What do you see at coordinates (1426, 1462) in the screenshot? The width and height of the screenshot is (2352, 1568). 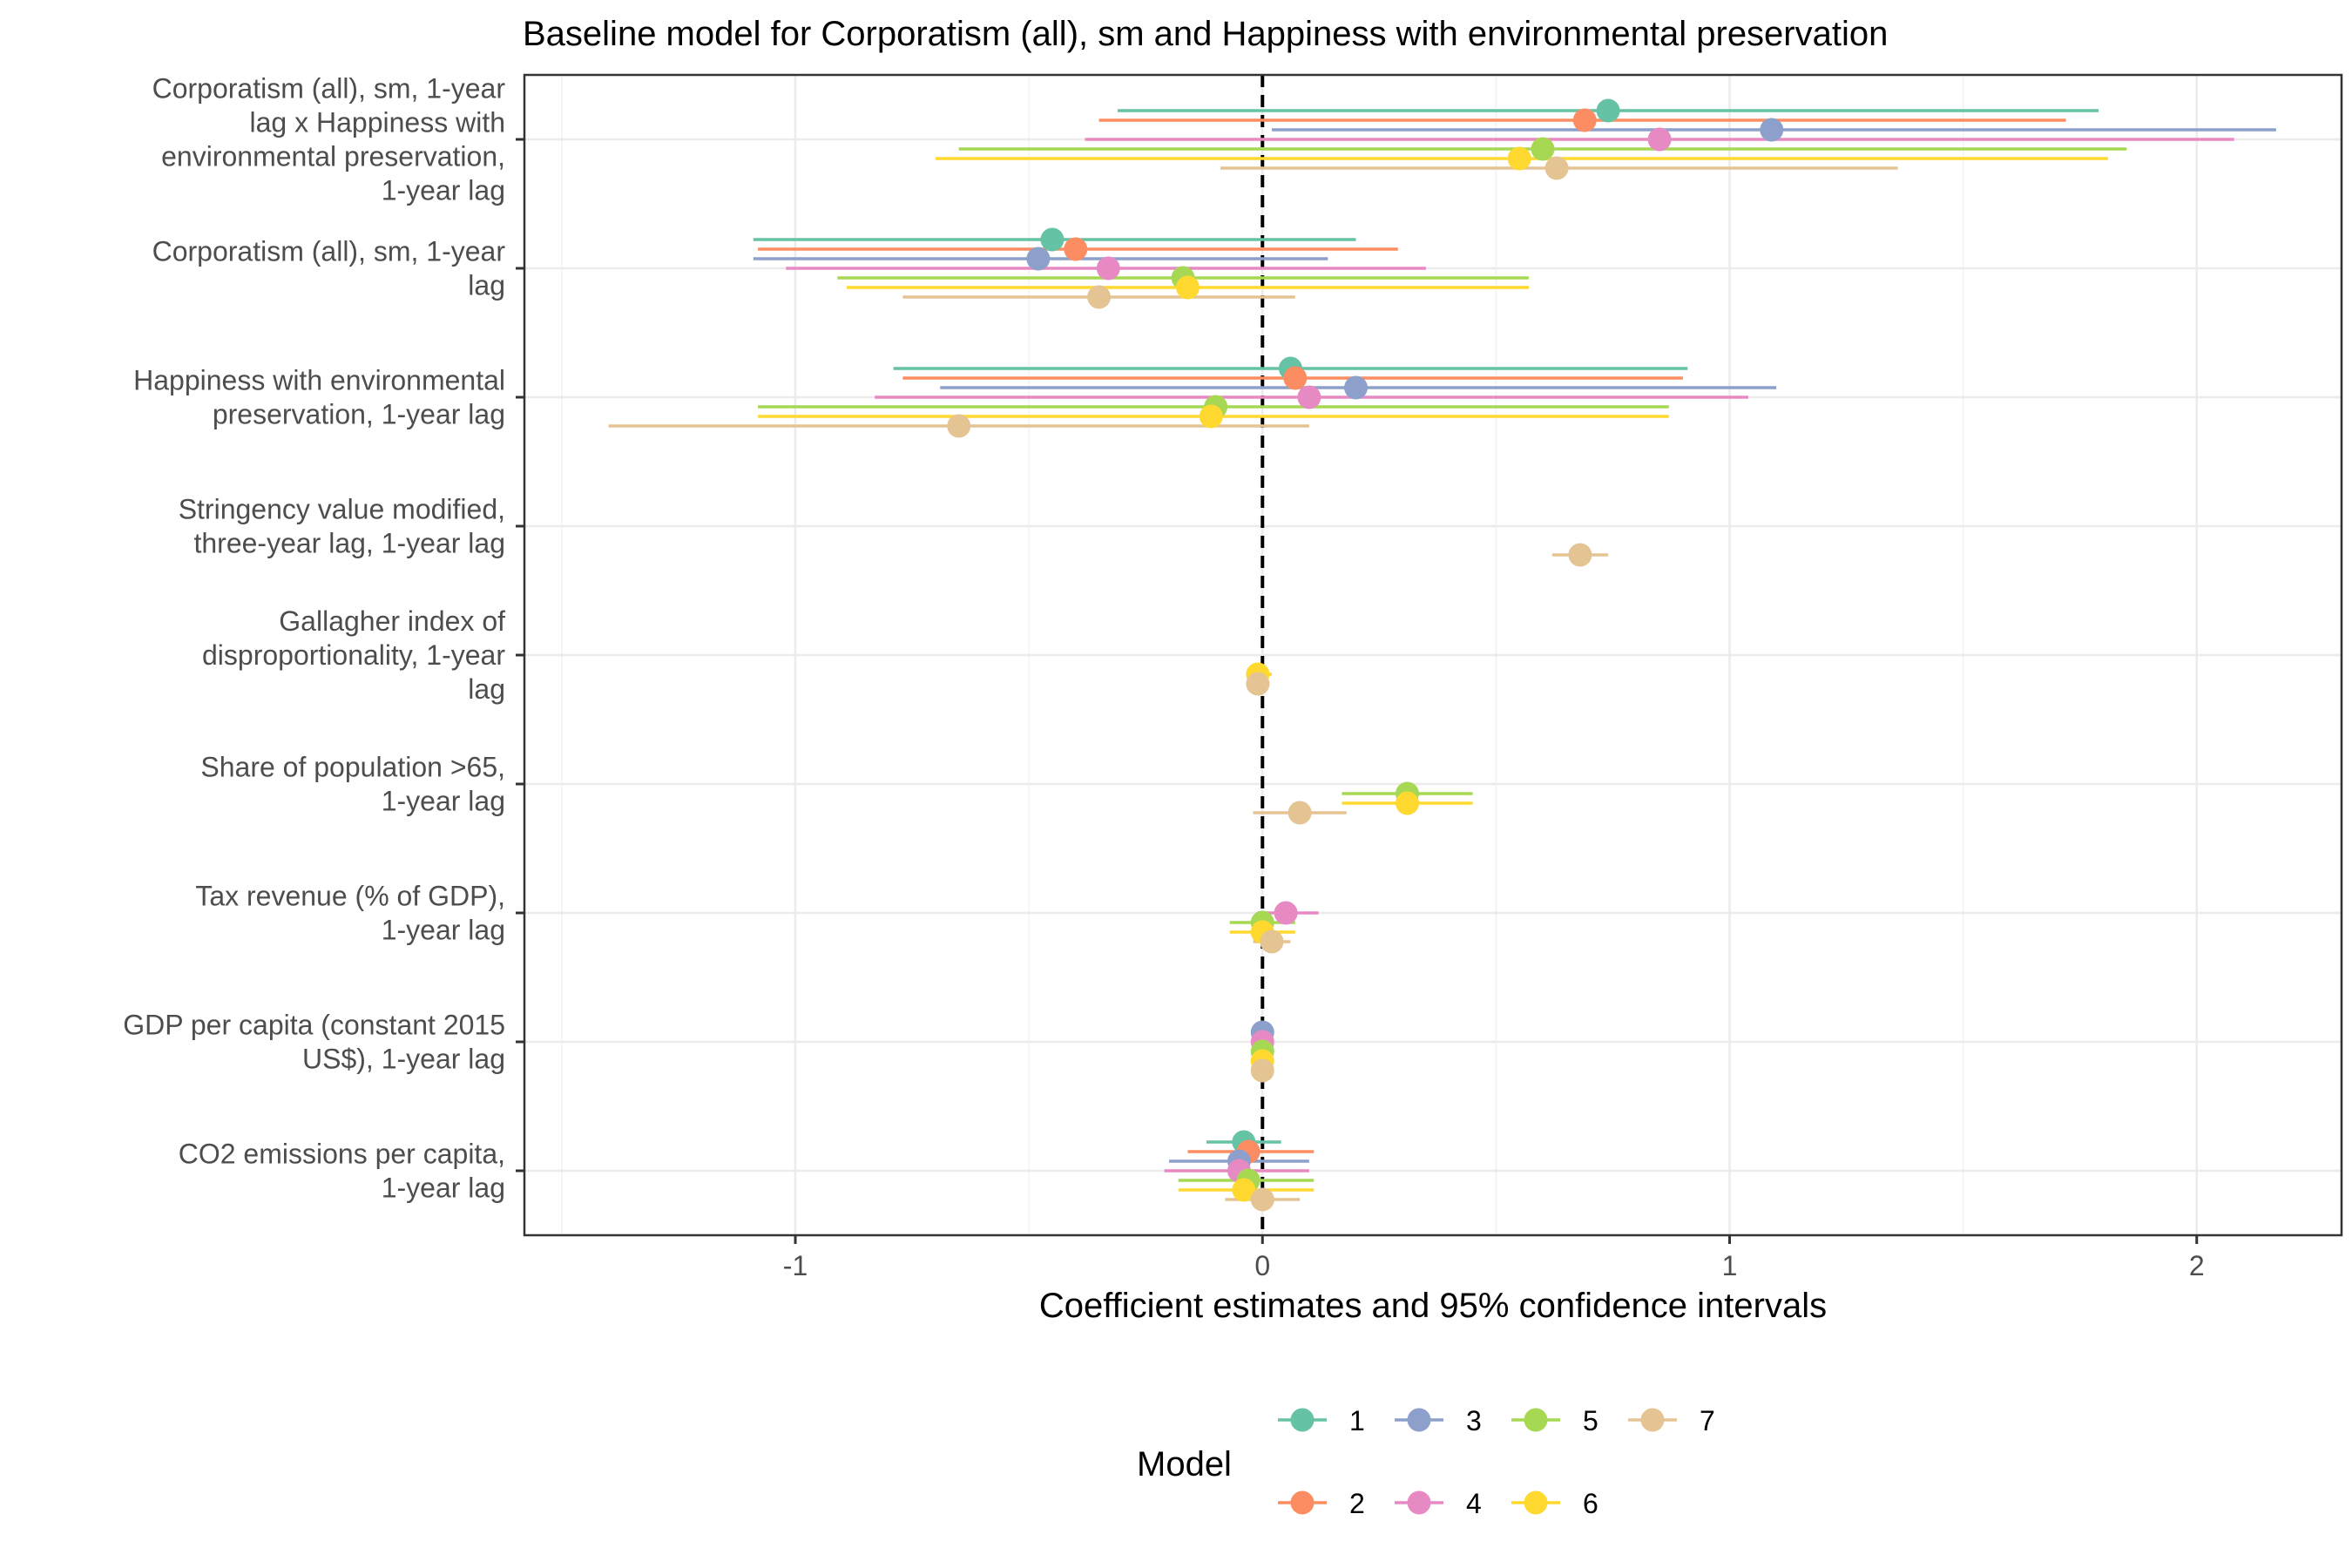 I see `legend: Model 1 3 5 7 2 4 6` at bounding box center [1426, 1462].